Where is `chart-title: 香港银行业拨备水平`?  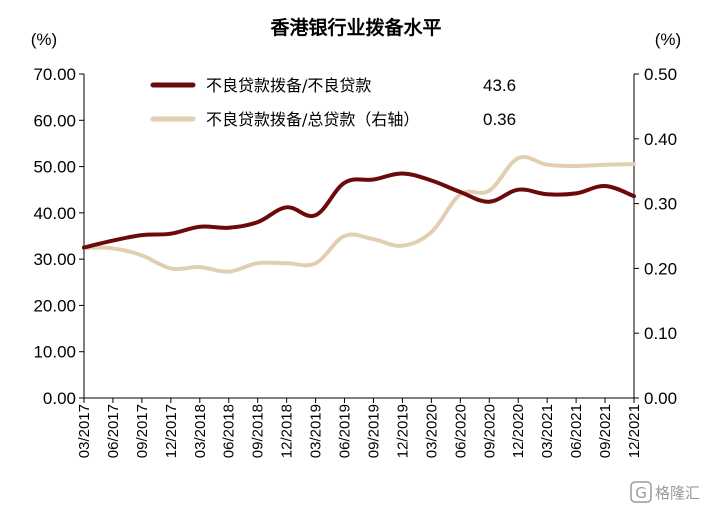 chart-title: 香港银行业拨备水平 is located at coordinates (355, 27).